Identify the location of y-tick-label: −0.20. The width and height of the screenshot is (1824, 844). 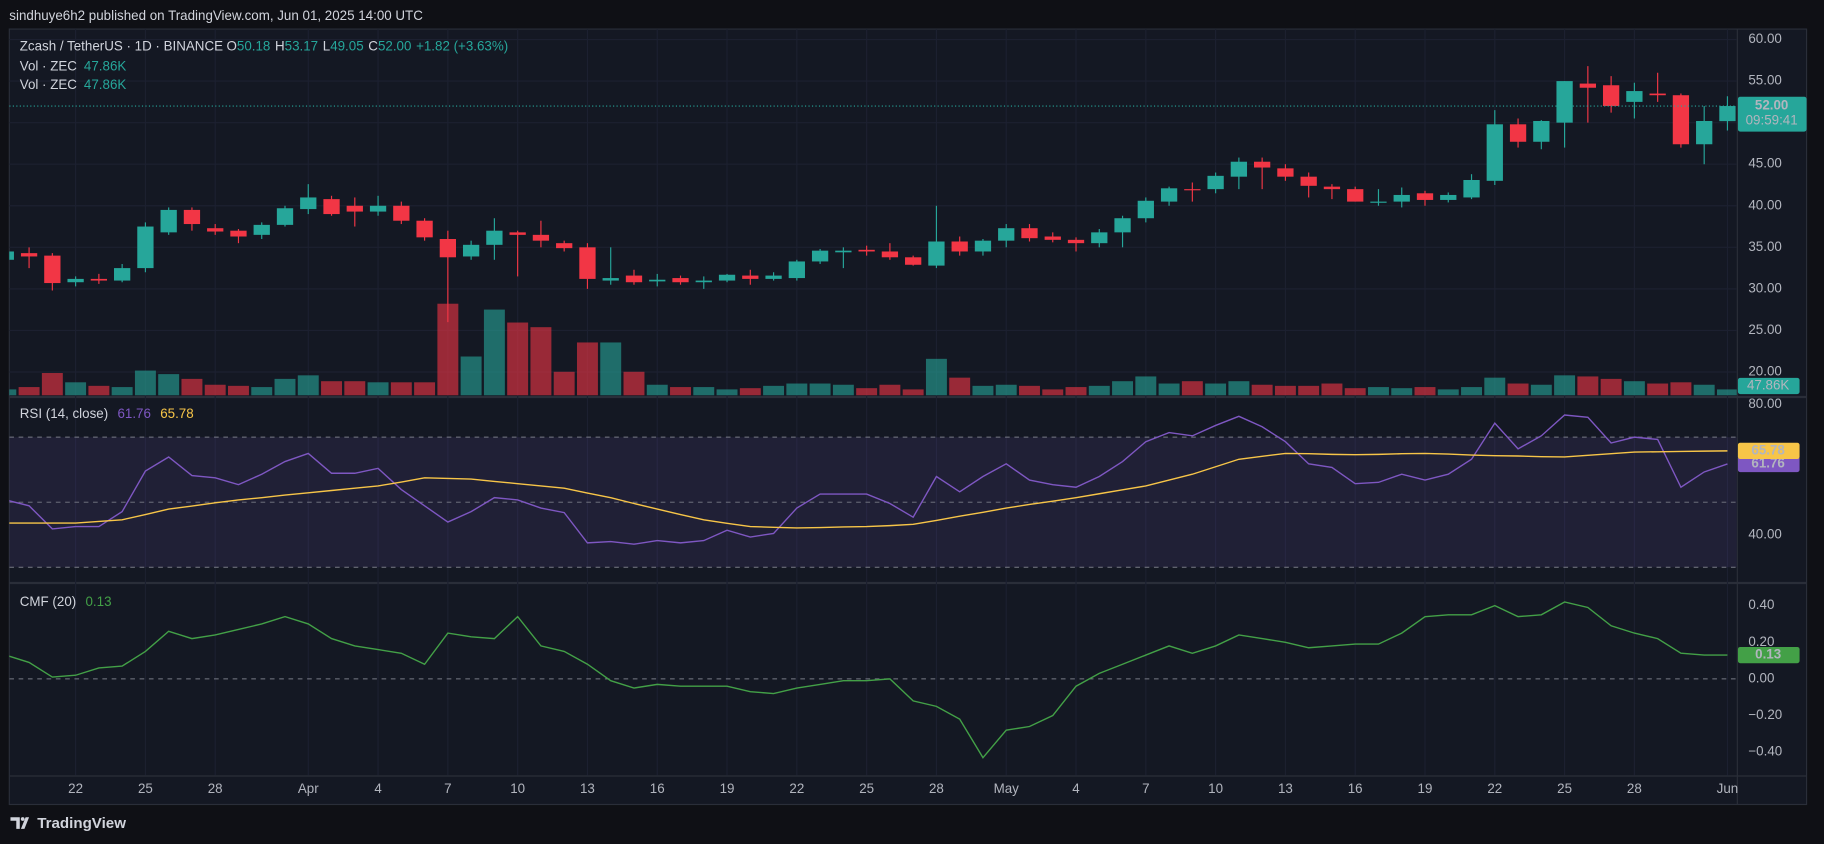
(1765, 714).